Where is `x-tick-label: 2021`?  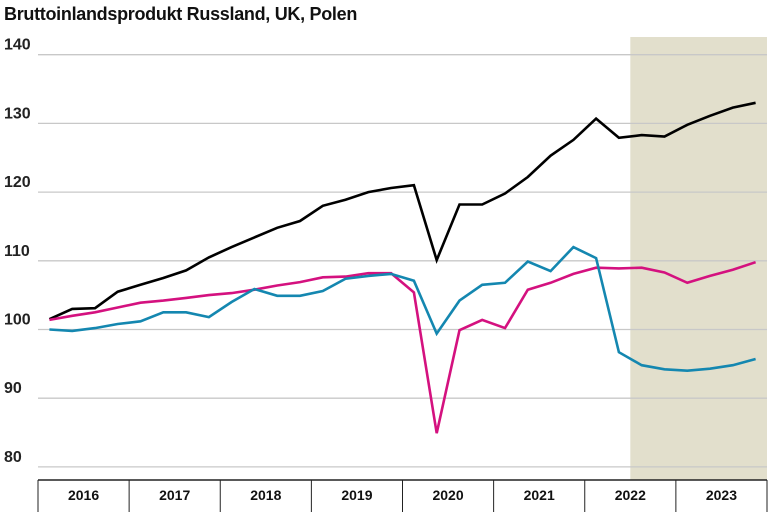
x-tick-label: 2021 is located at coordinates (539, 495).